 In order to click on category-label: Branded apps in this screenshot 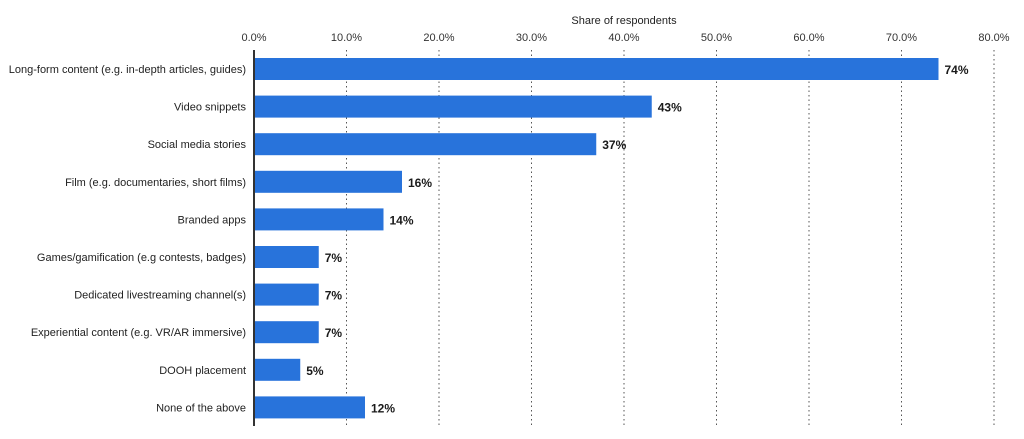, I will do `click(212, 220)`.